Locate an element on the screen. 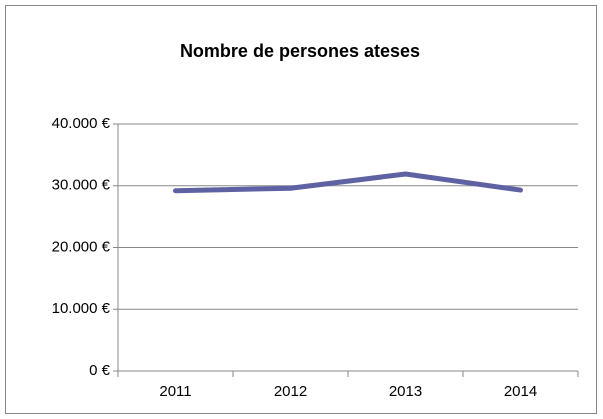  y-tick-label: 30.000 € is located at coordinates (81, 185).